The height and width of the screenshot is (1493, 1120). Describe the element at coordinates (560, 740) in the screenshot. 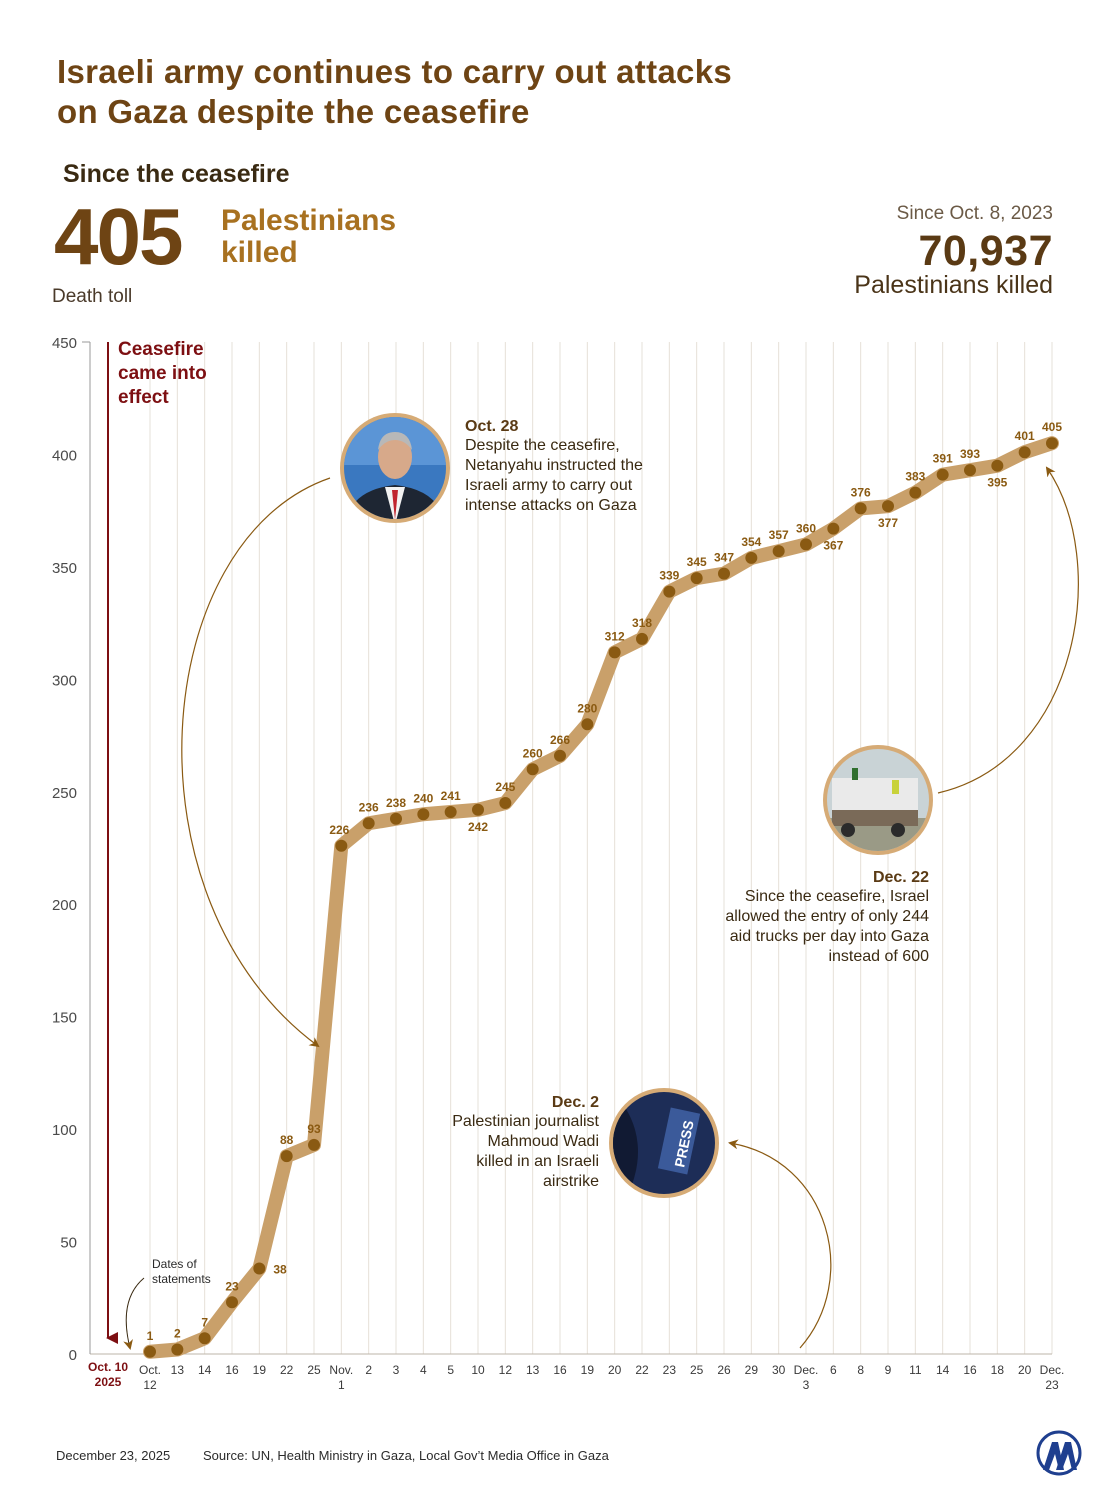

I see `data-label: 266` at that location.